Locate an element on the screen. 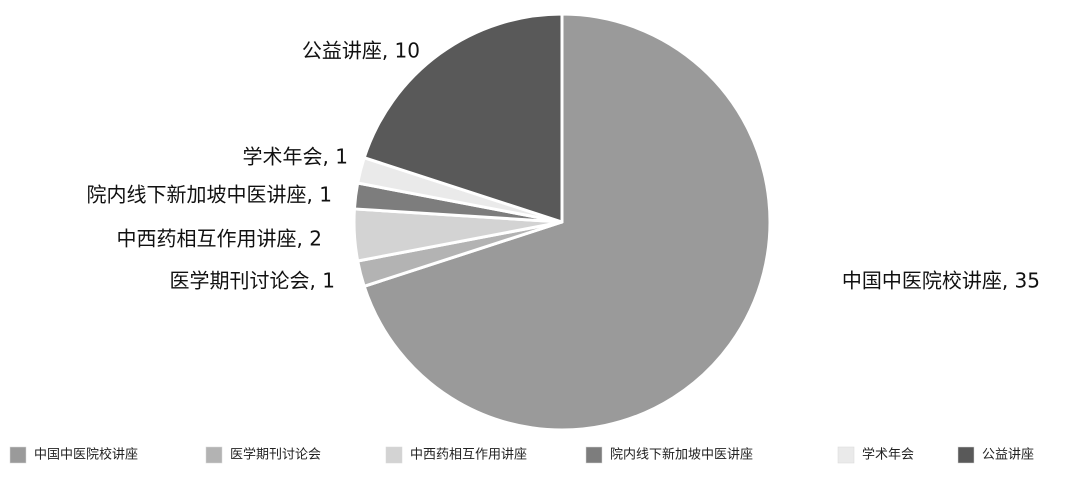 The width and height of the screenshot is (1065, 493). data-label-slice-2: 医学期刊讨论会, 1 is located at coordinates (252, 281).